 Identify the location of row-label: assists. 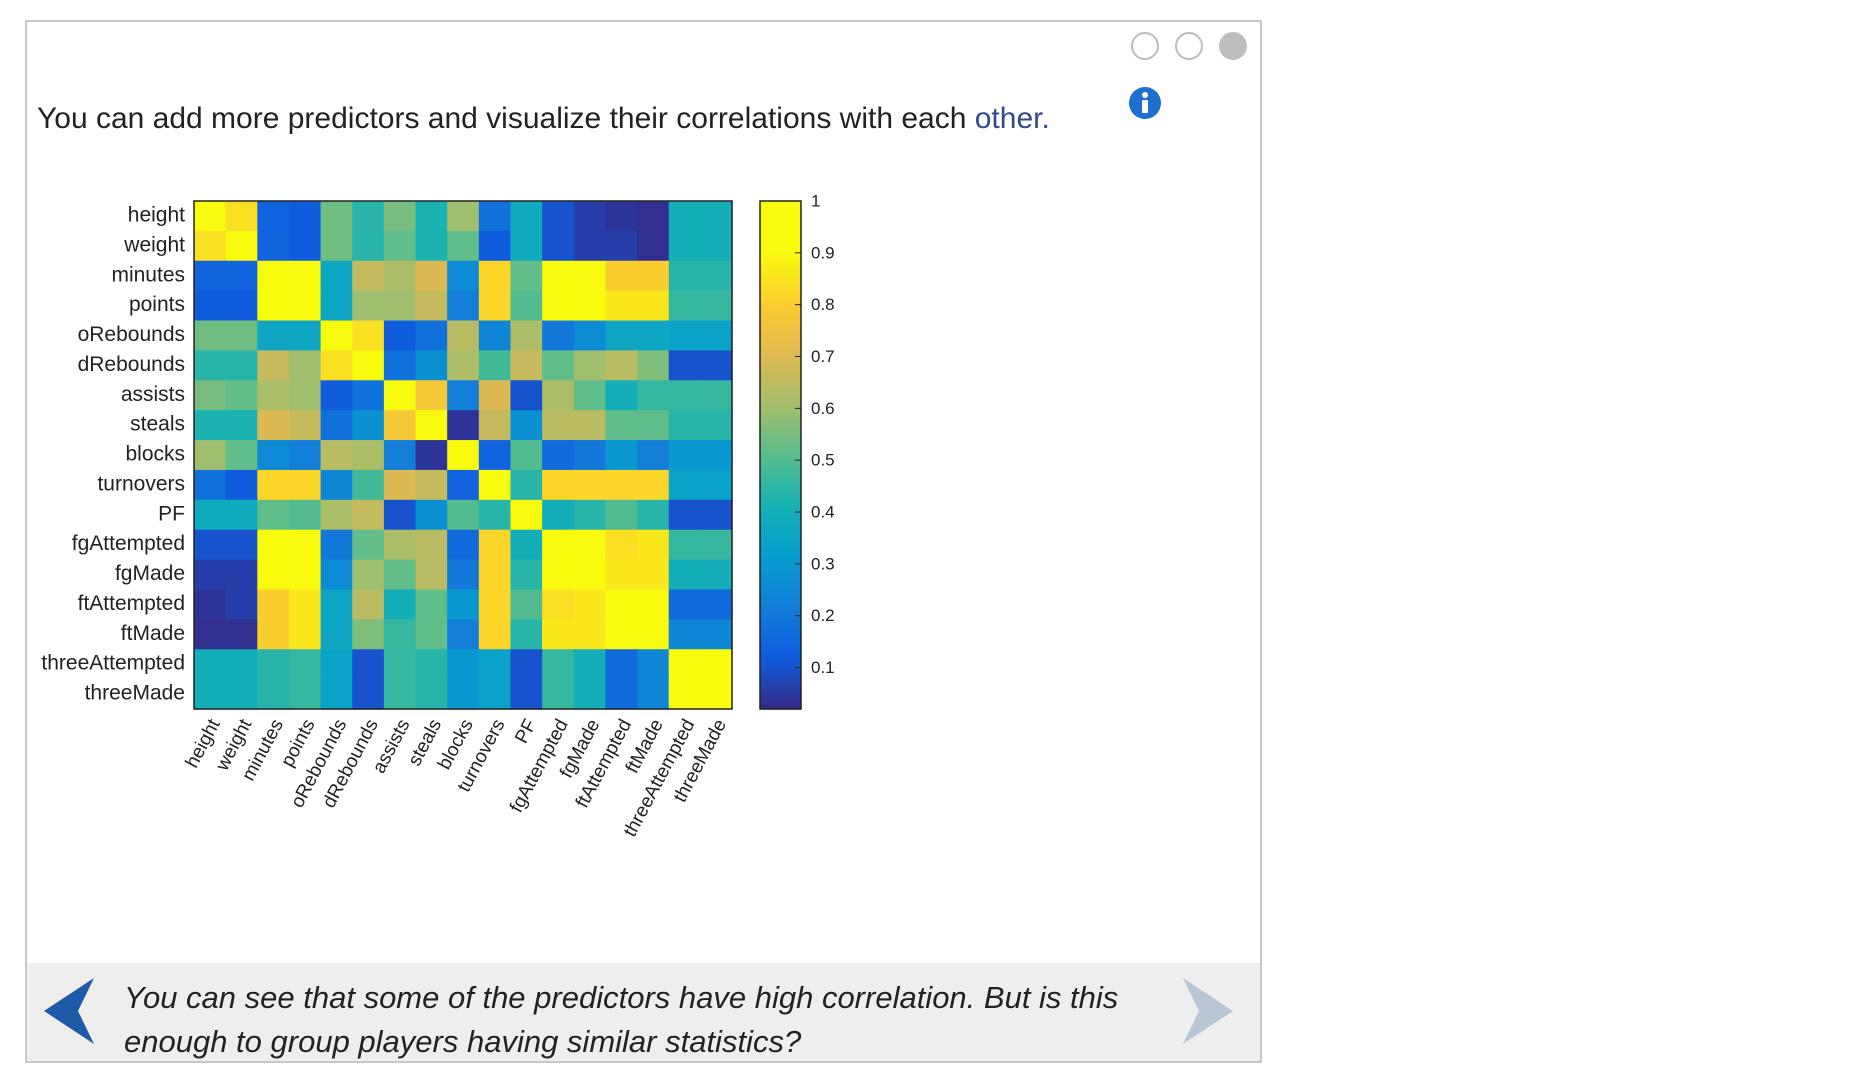
(153, 394).